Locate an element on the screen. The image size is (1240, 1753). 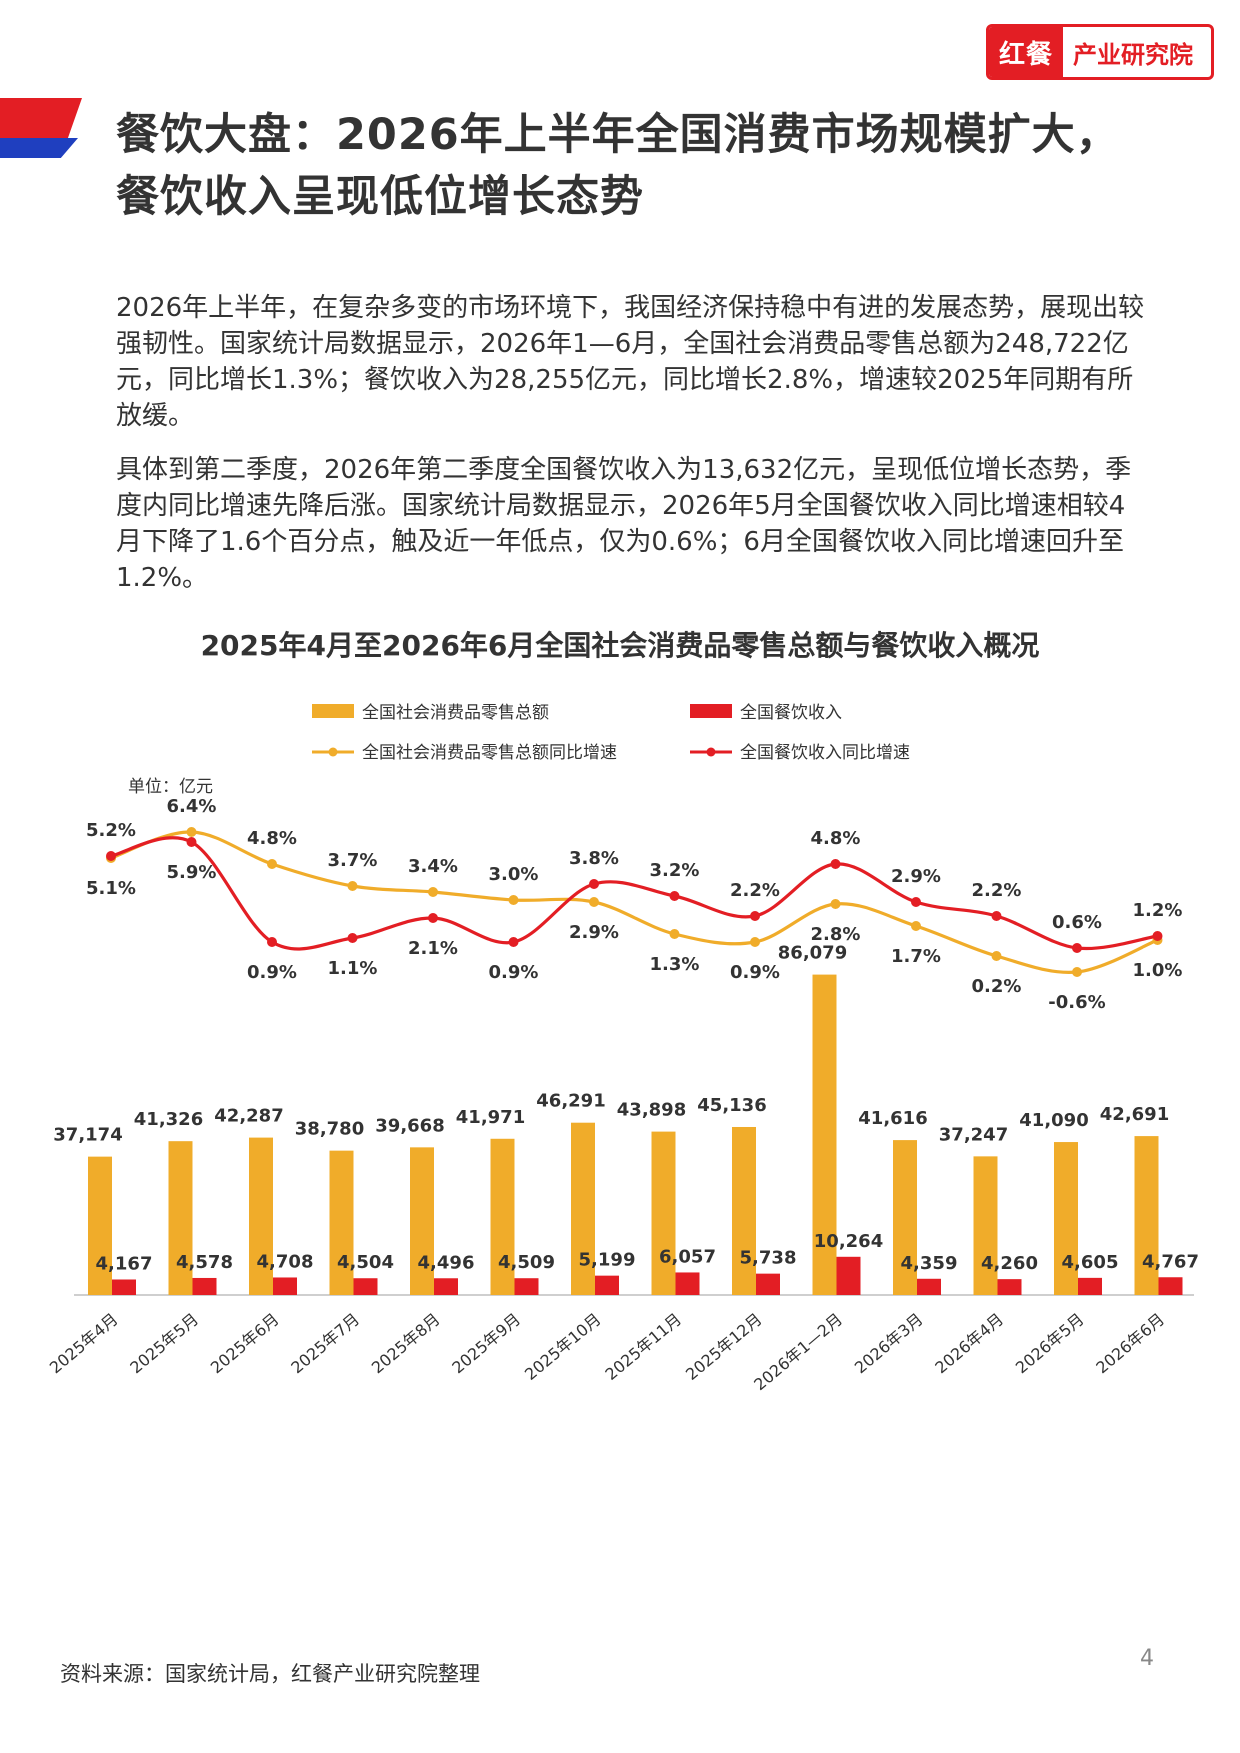
bar-label-catering: 4,359 is located at coordinates (929, 1263).